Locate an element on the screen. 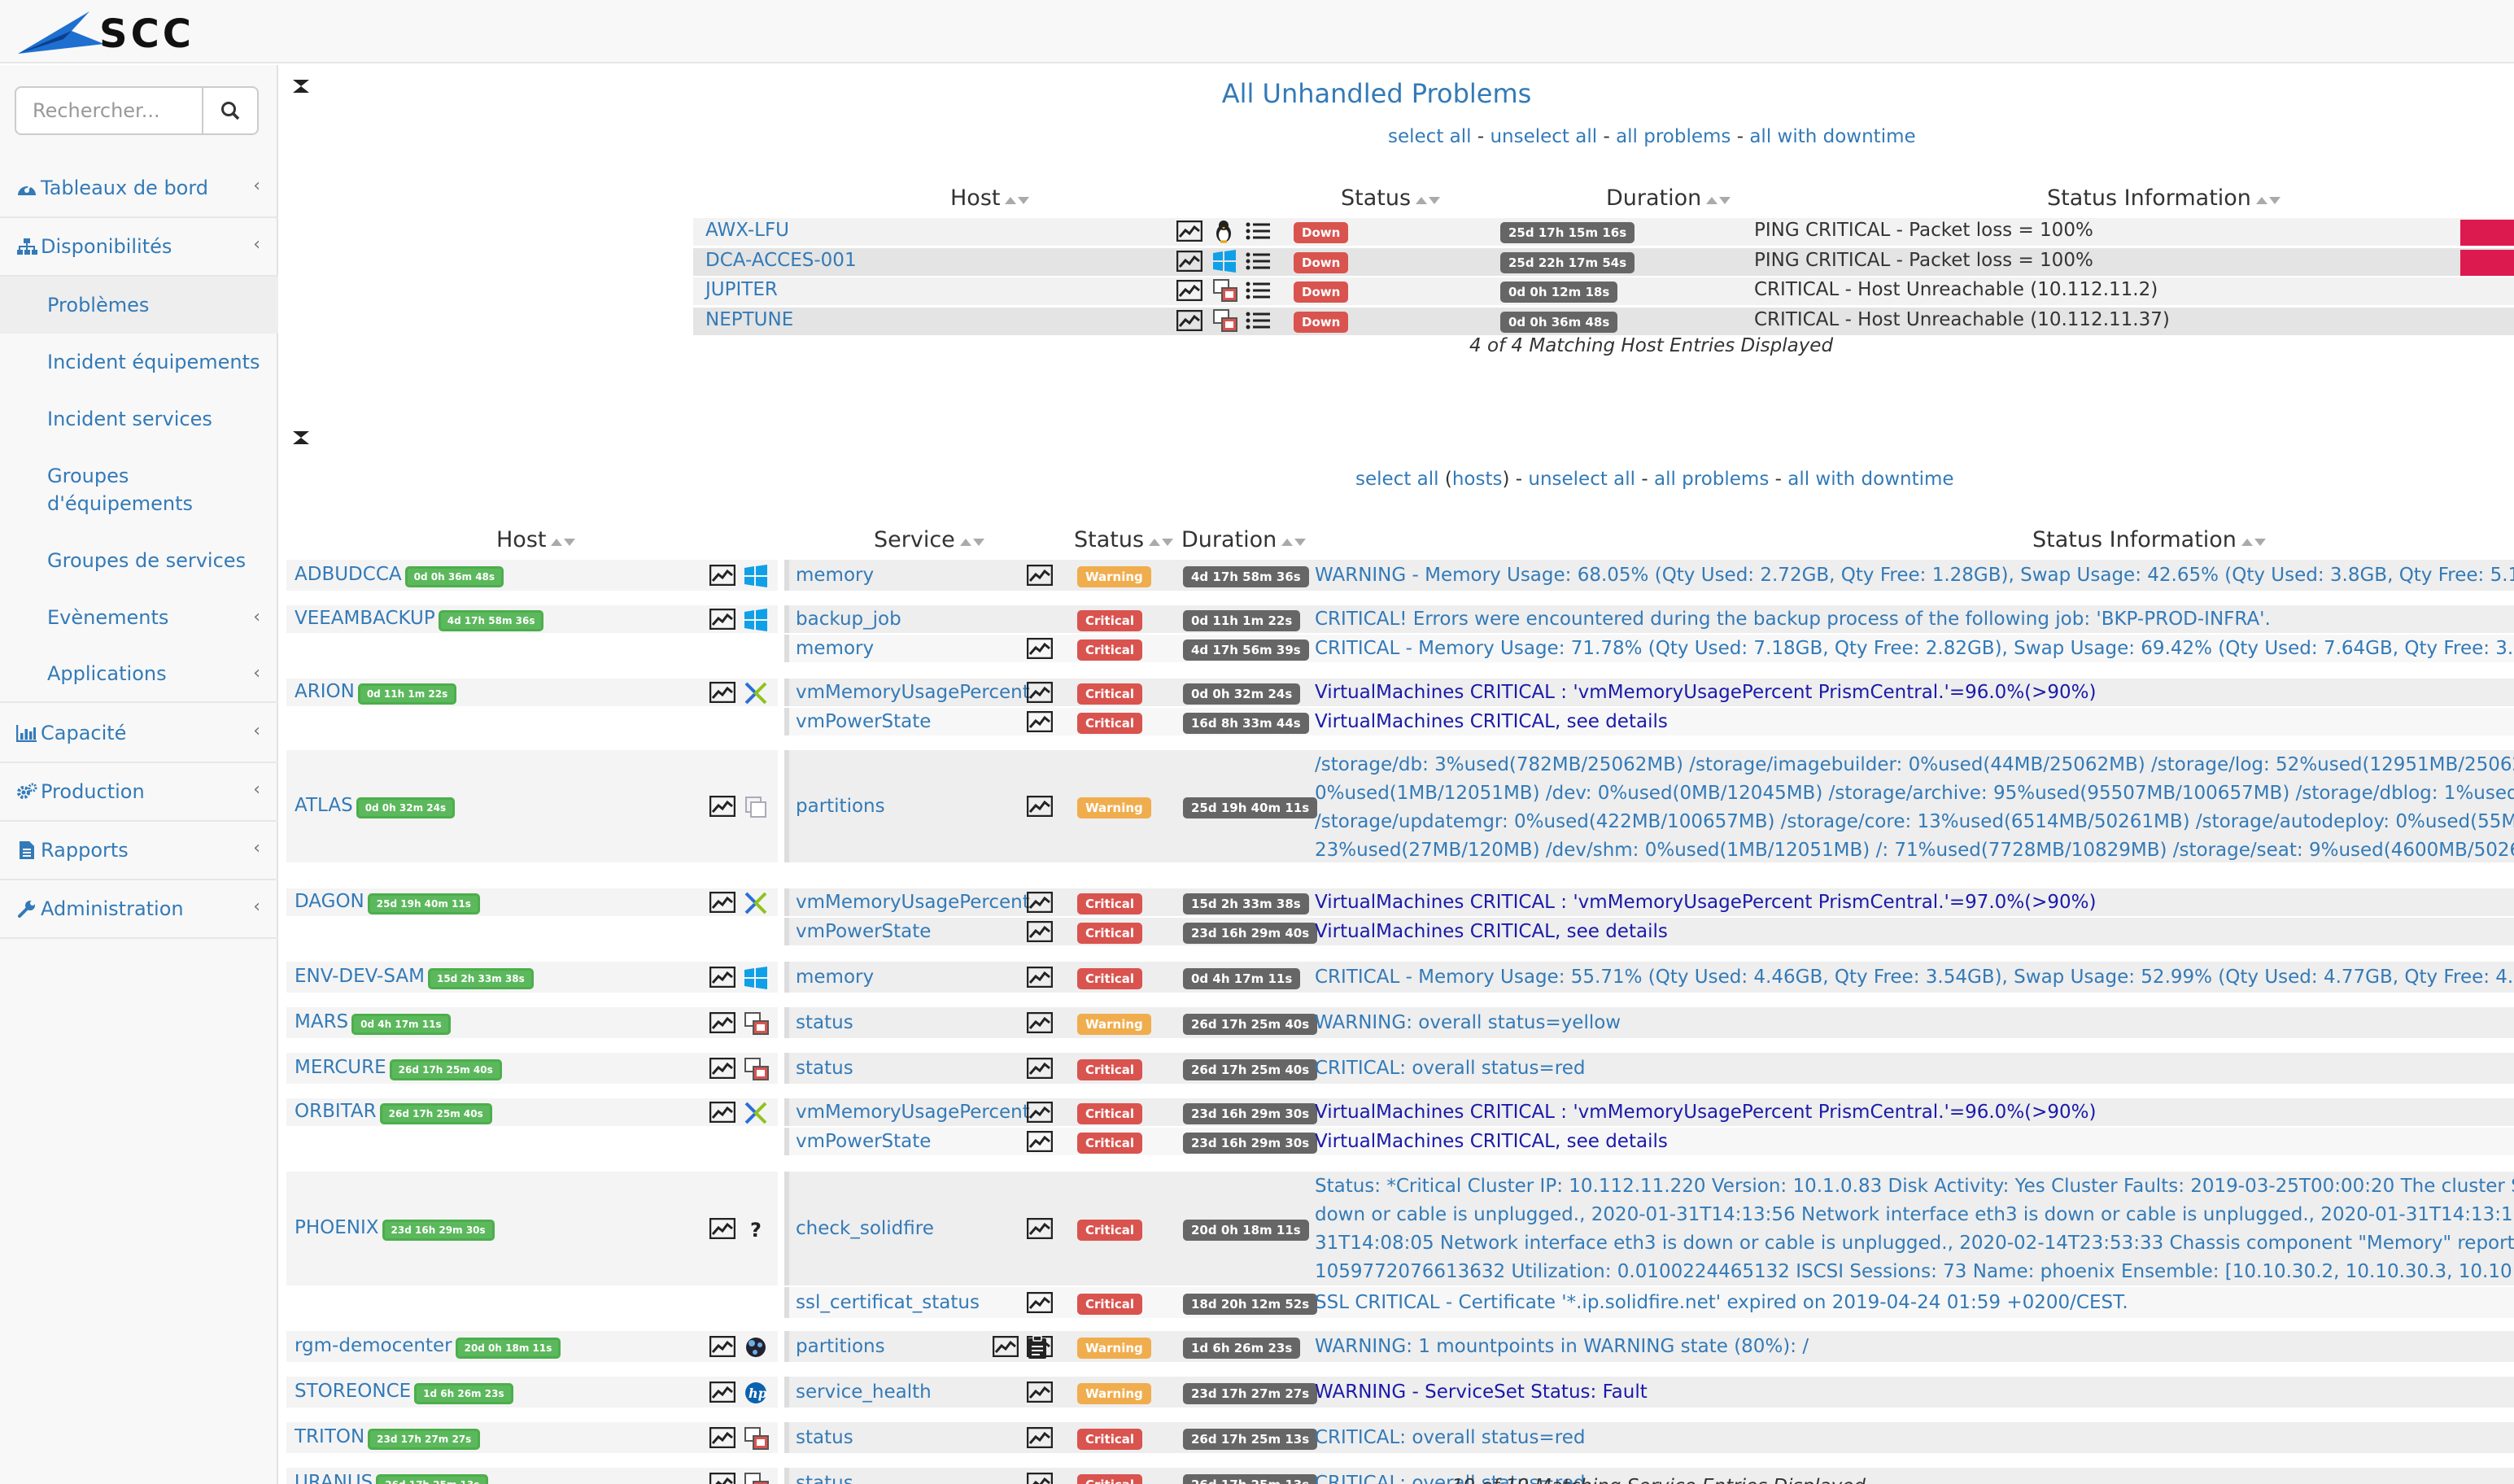  service-link: backup_job is located at coordinates (849, 619).